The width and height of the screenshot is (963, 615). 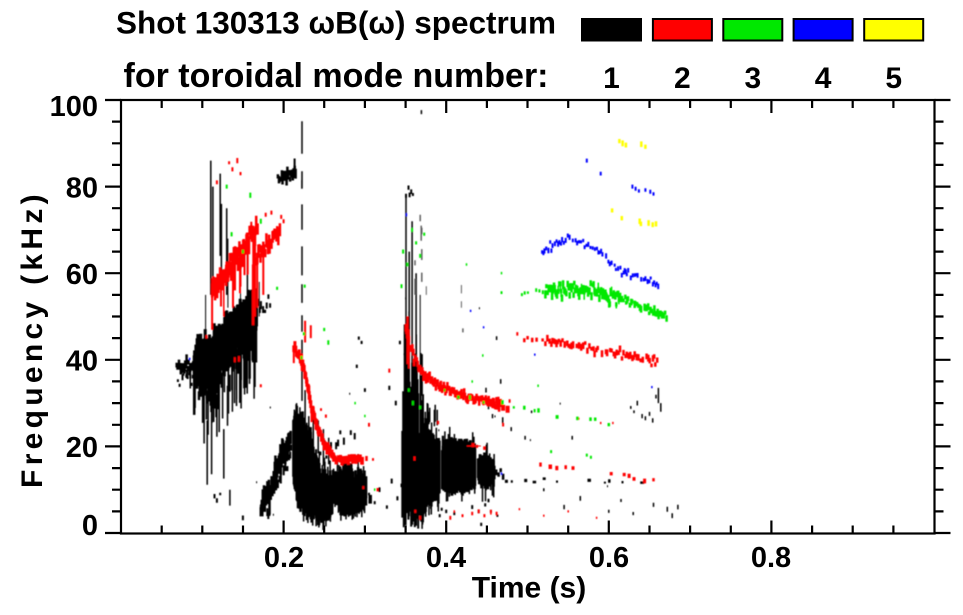 I want to click on svg-text: 0, so click(x=90, y=526).